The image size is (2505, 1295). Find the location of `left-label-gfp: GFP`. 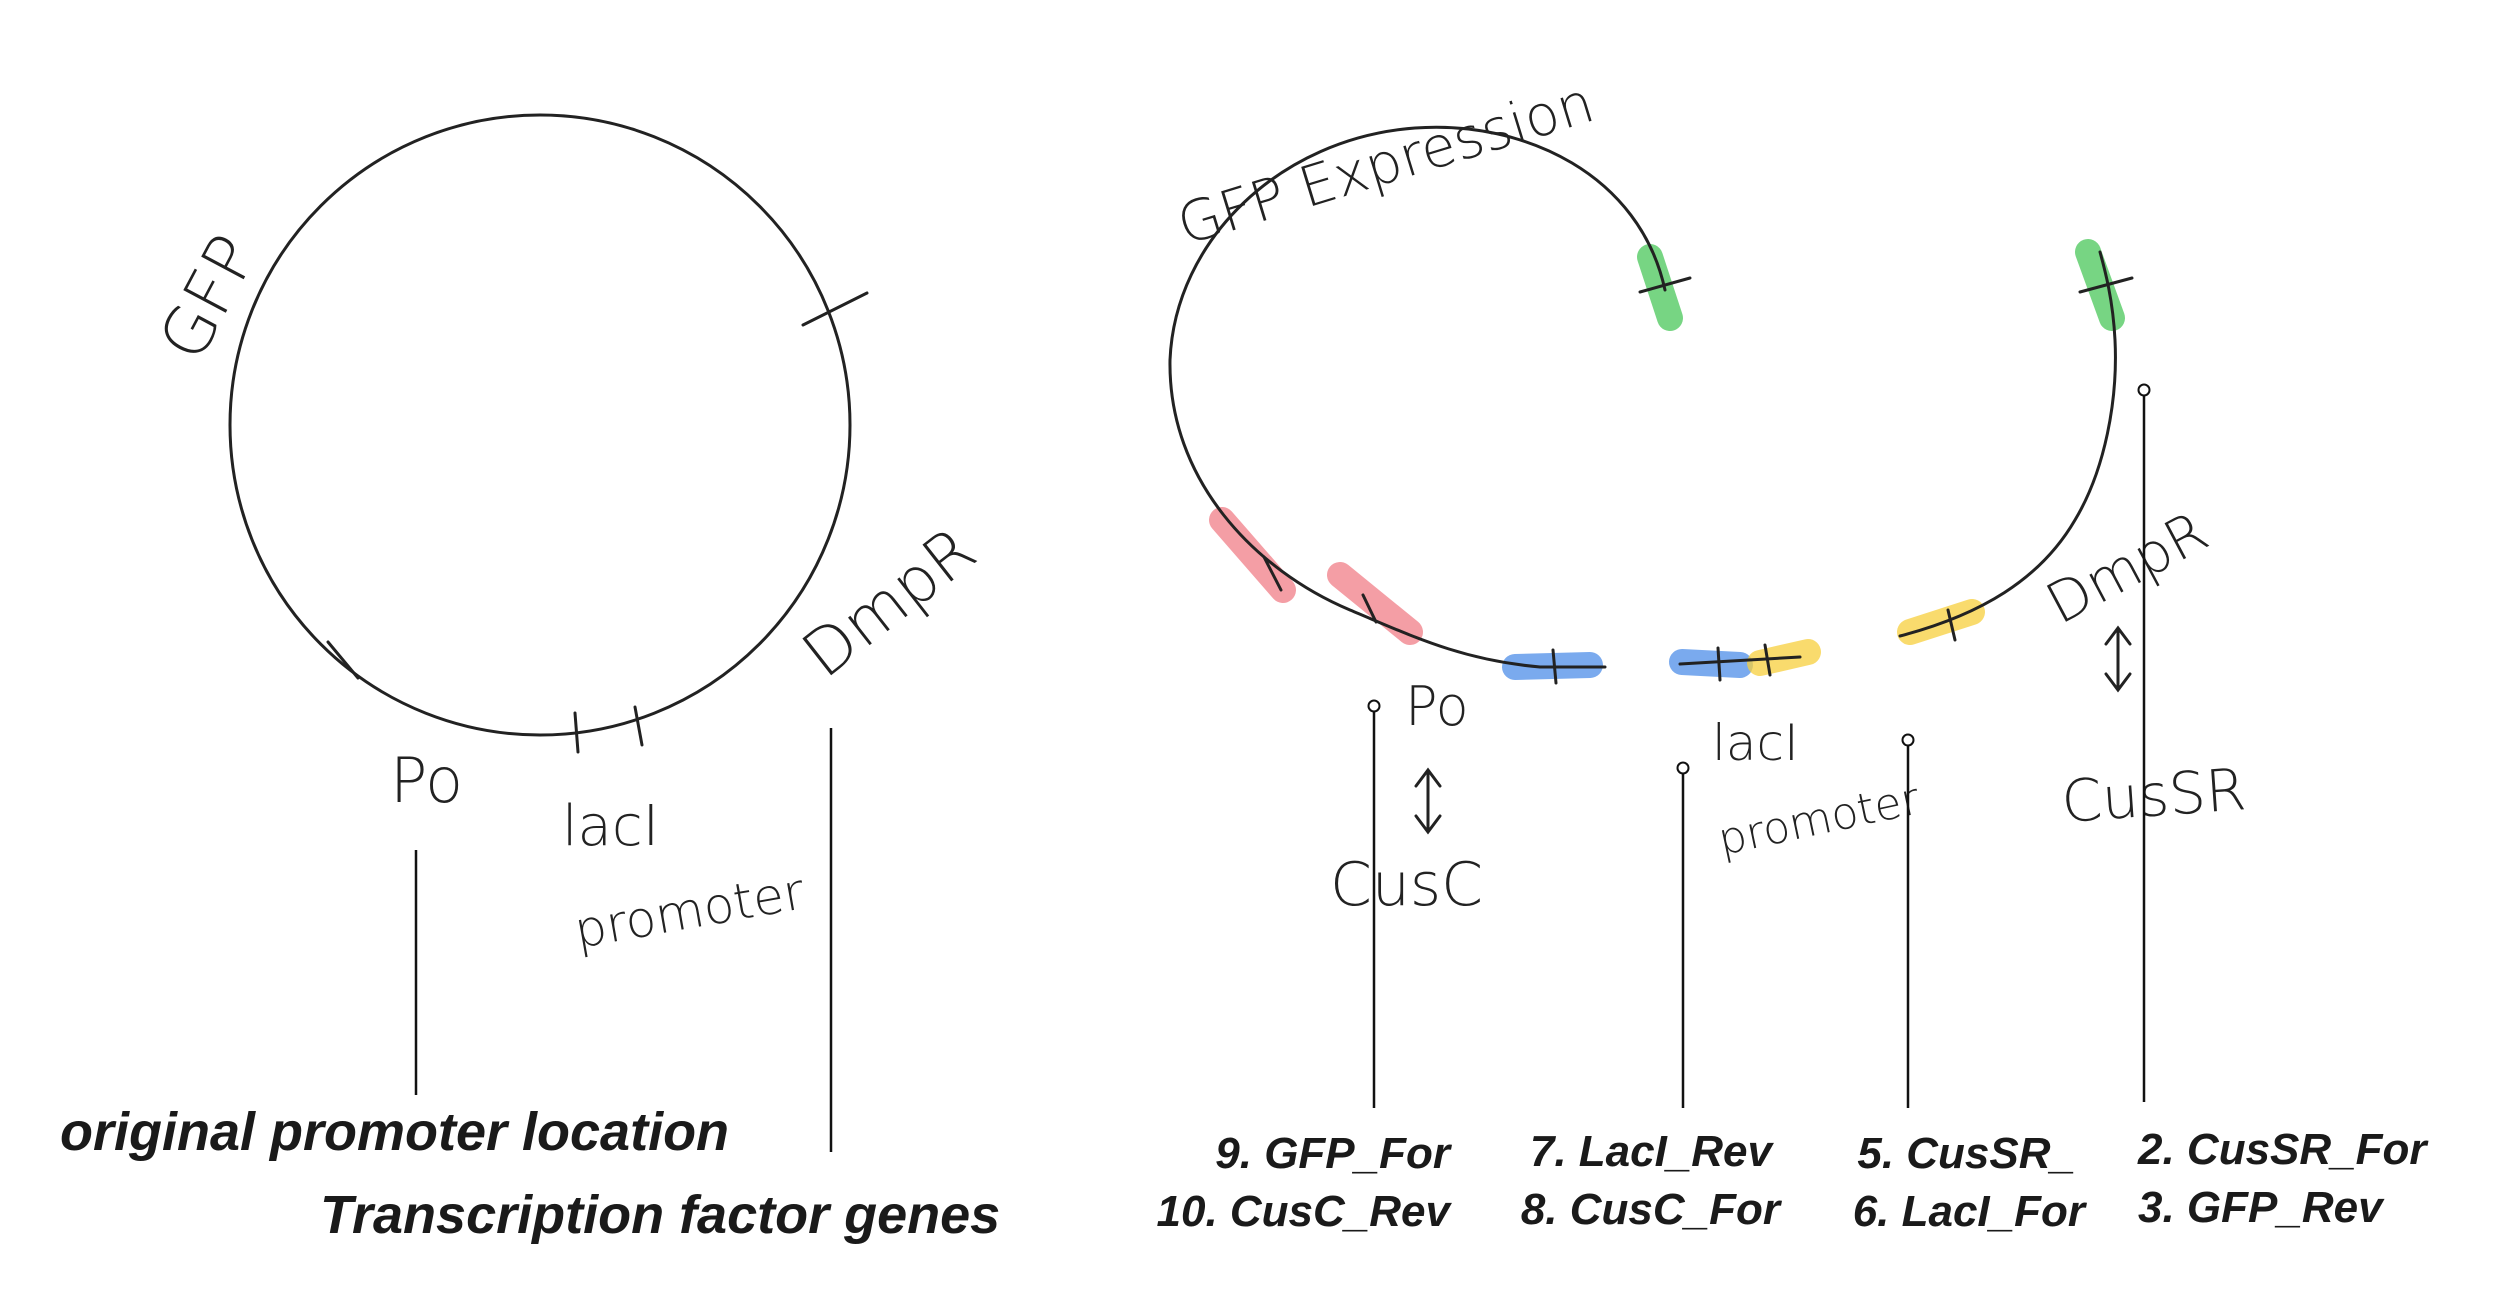

left-label-gfp: GFP is located at coordinates (208, 298).